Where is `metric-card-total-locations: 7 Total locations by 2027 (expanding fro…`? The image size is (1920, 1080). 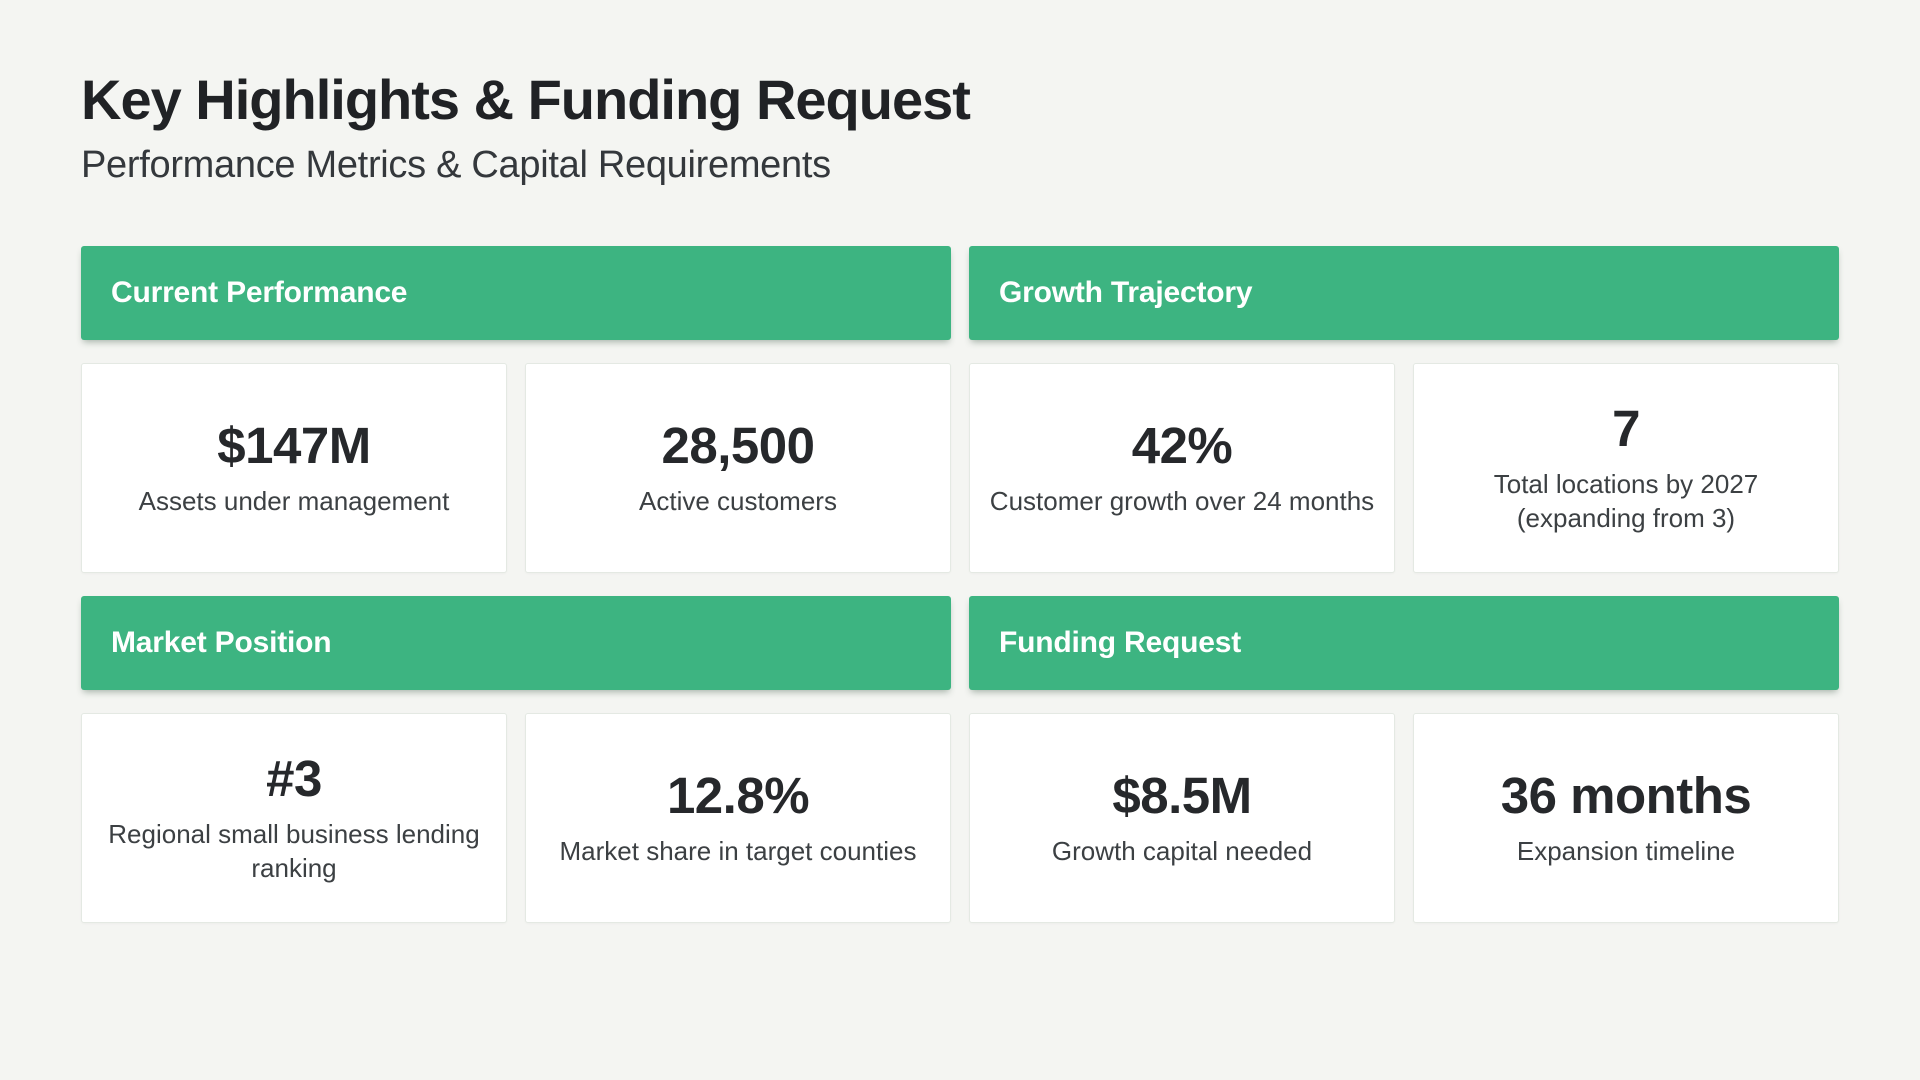
metric-card-total-locations: 7 Total locations by 2027 (expanding fro… is located at coordinates (1626, 468).